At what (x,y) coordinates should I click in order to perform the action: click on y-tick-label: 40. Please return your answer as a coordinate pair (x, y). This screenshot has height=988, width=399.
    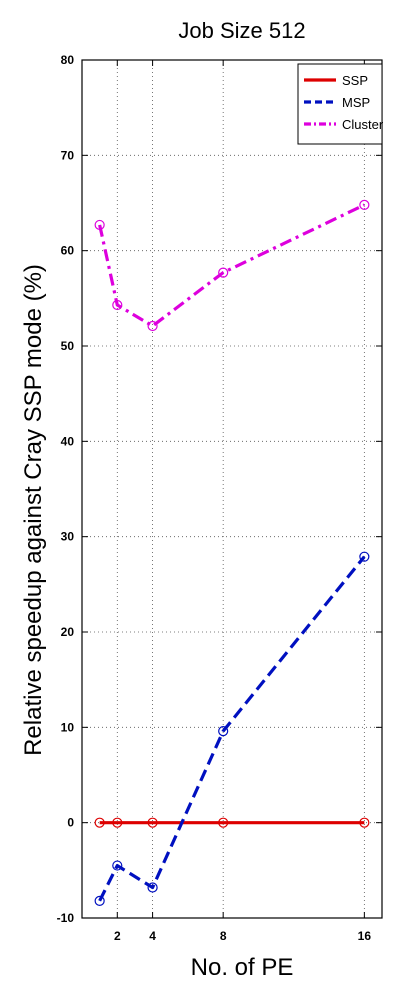
    Looking at the image, I should click on (68, 441).